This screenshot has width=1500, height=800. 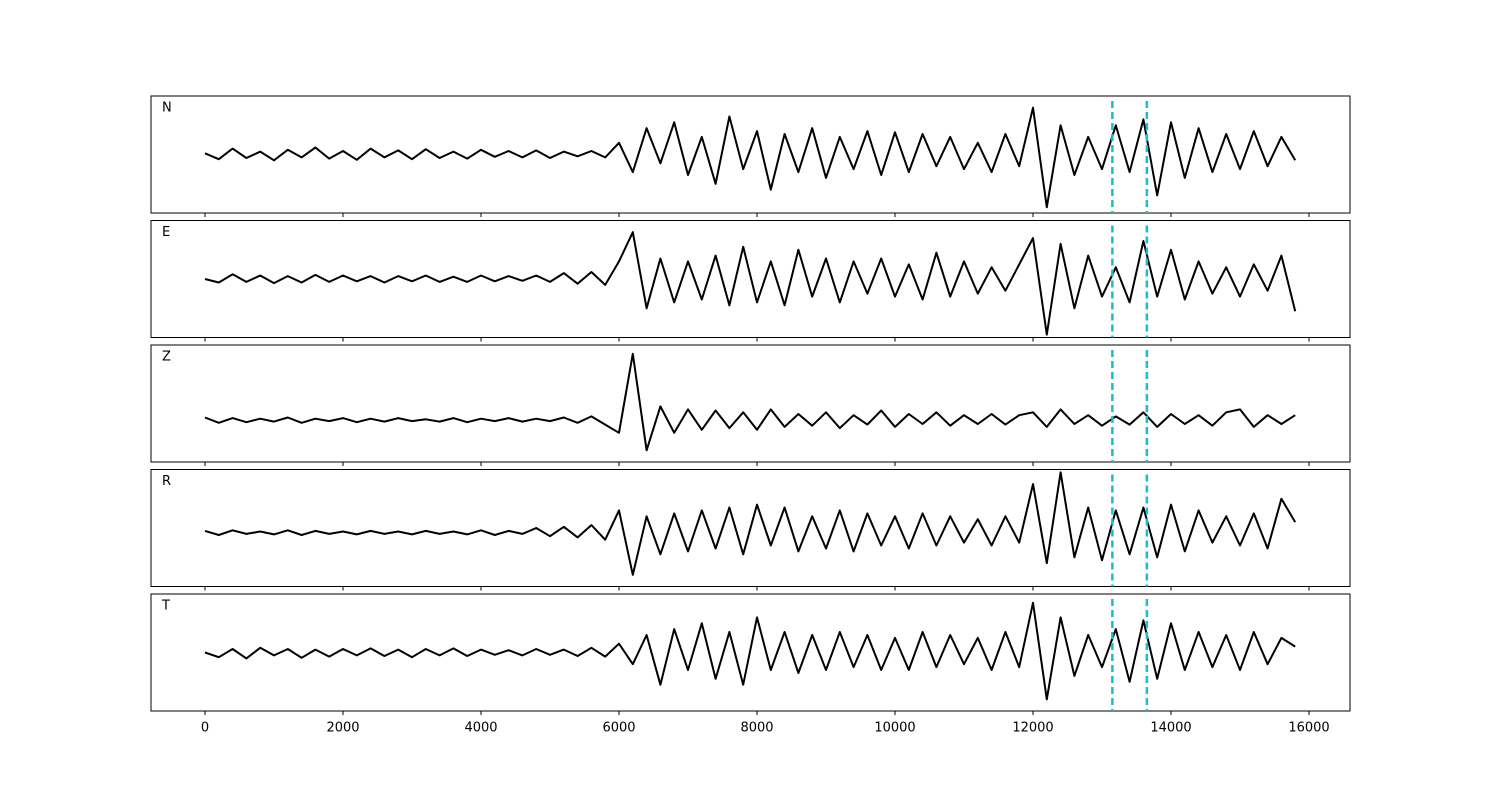 I want to click on panel-label: N, so click(x=167, y=108).